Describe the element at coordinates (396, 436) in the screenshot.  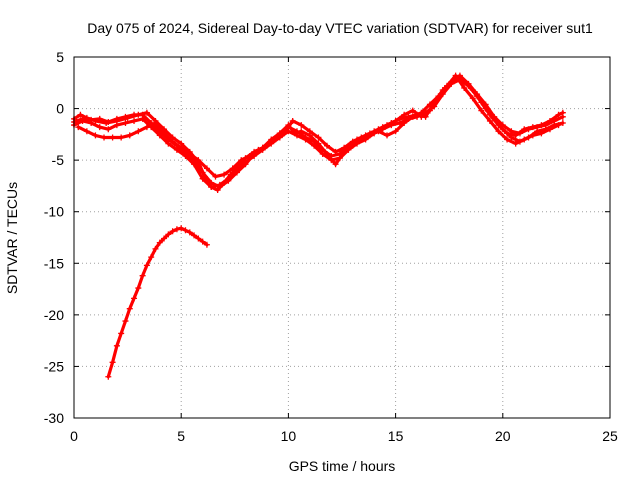
I see `x-tick-label: 15` at that location.